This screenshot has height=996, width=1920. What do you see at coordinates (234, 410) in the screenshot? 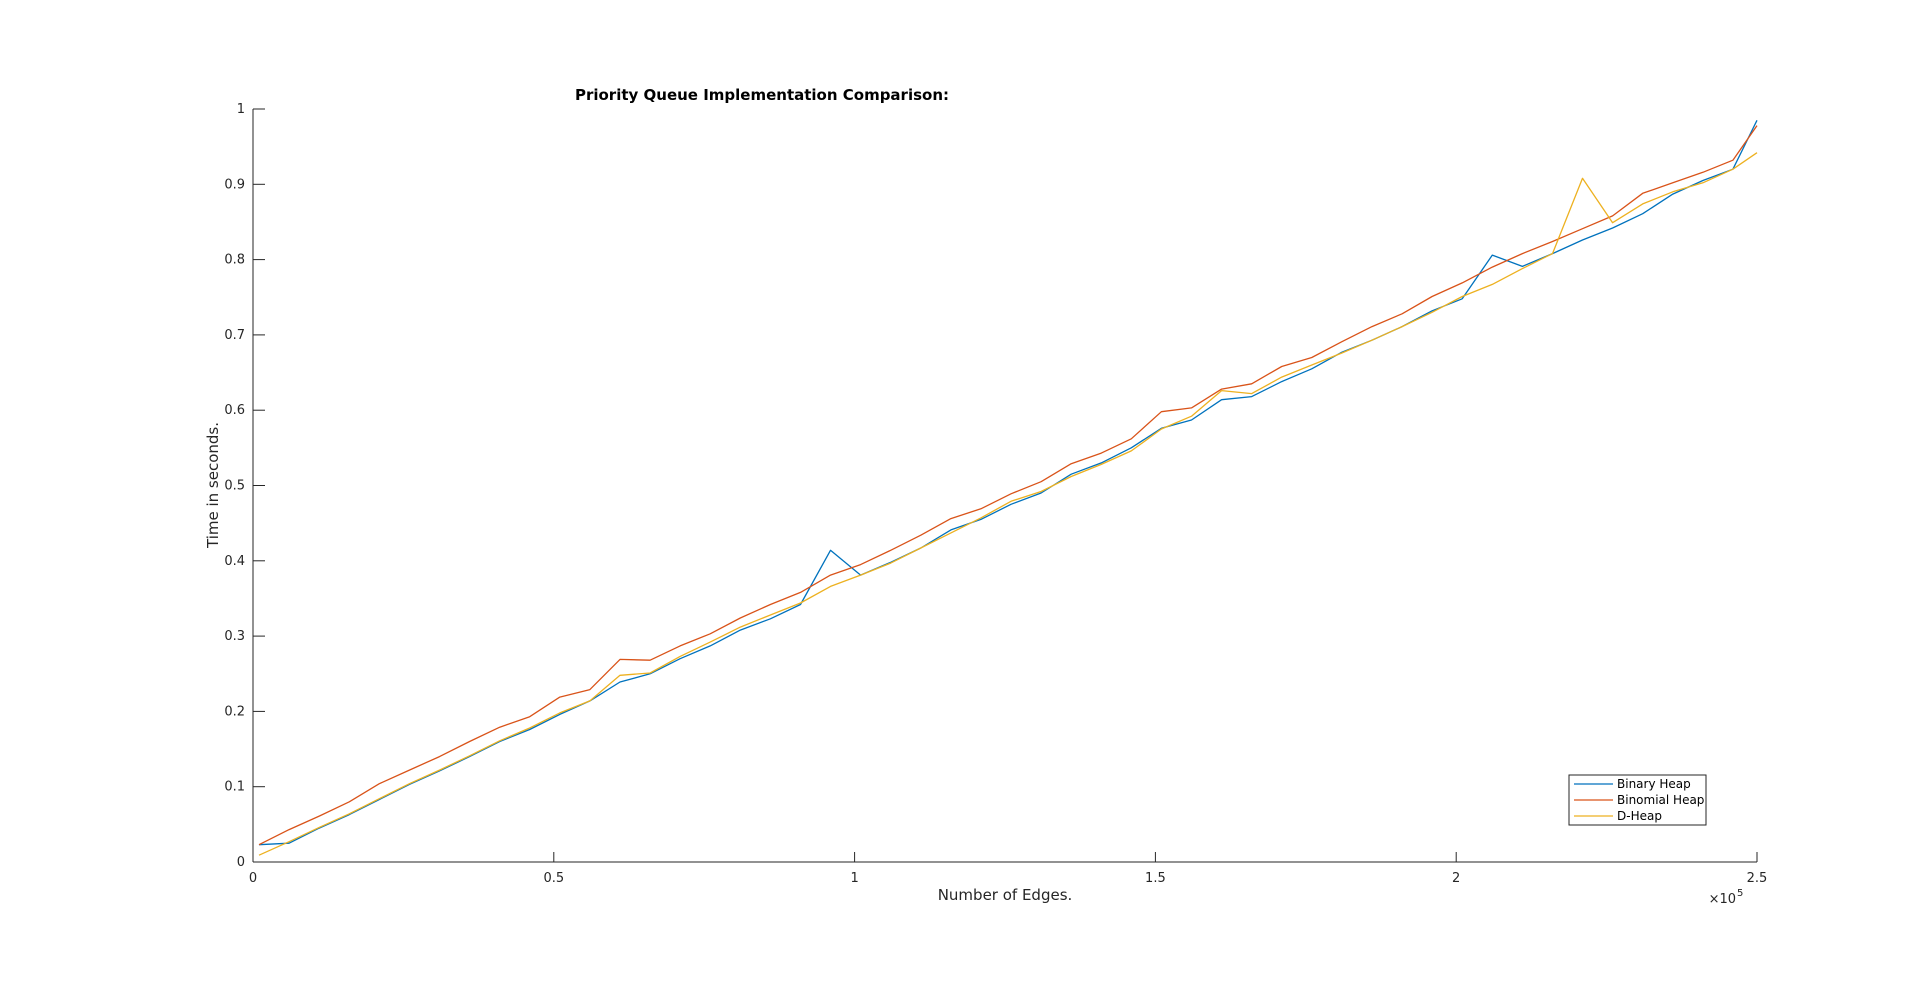
I see `y-tick-label: 0.6` at bounding box center [234, 410].